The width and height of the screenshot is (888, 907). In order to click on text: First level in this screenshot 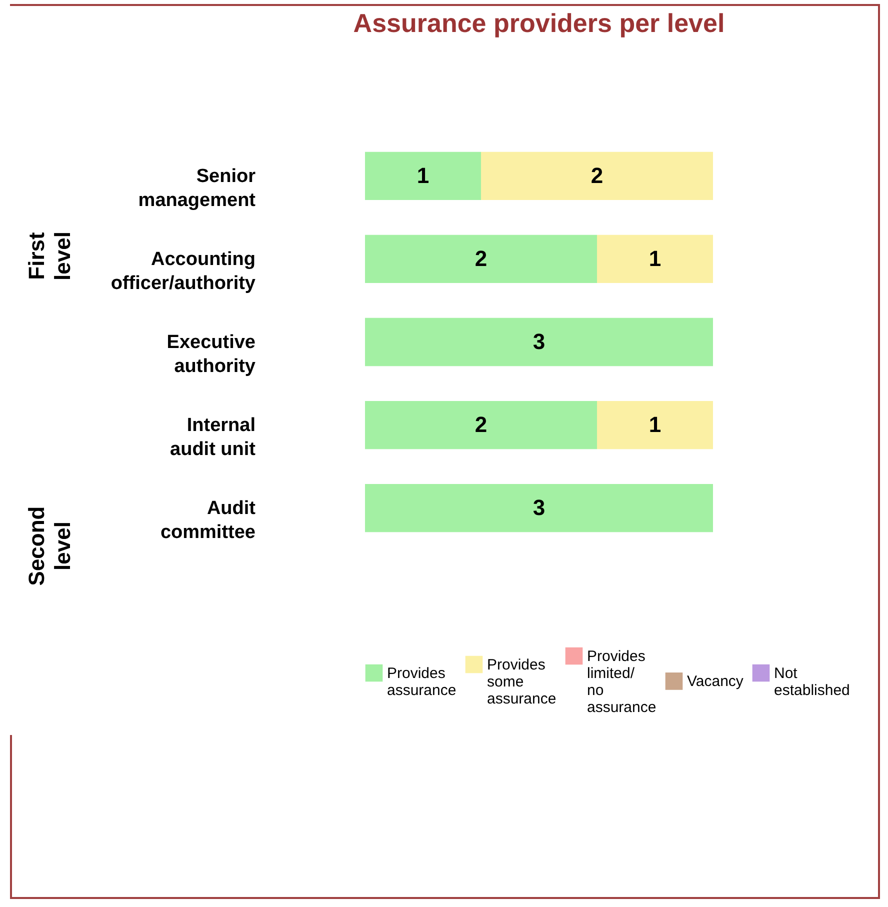, I will do `click(50, 256)`.